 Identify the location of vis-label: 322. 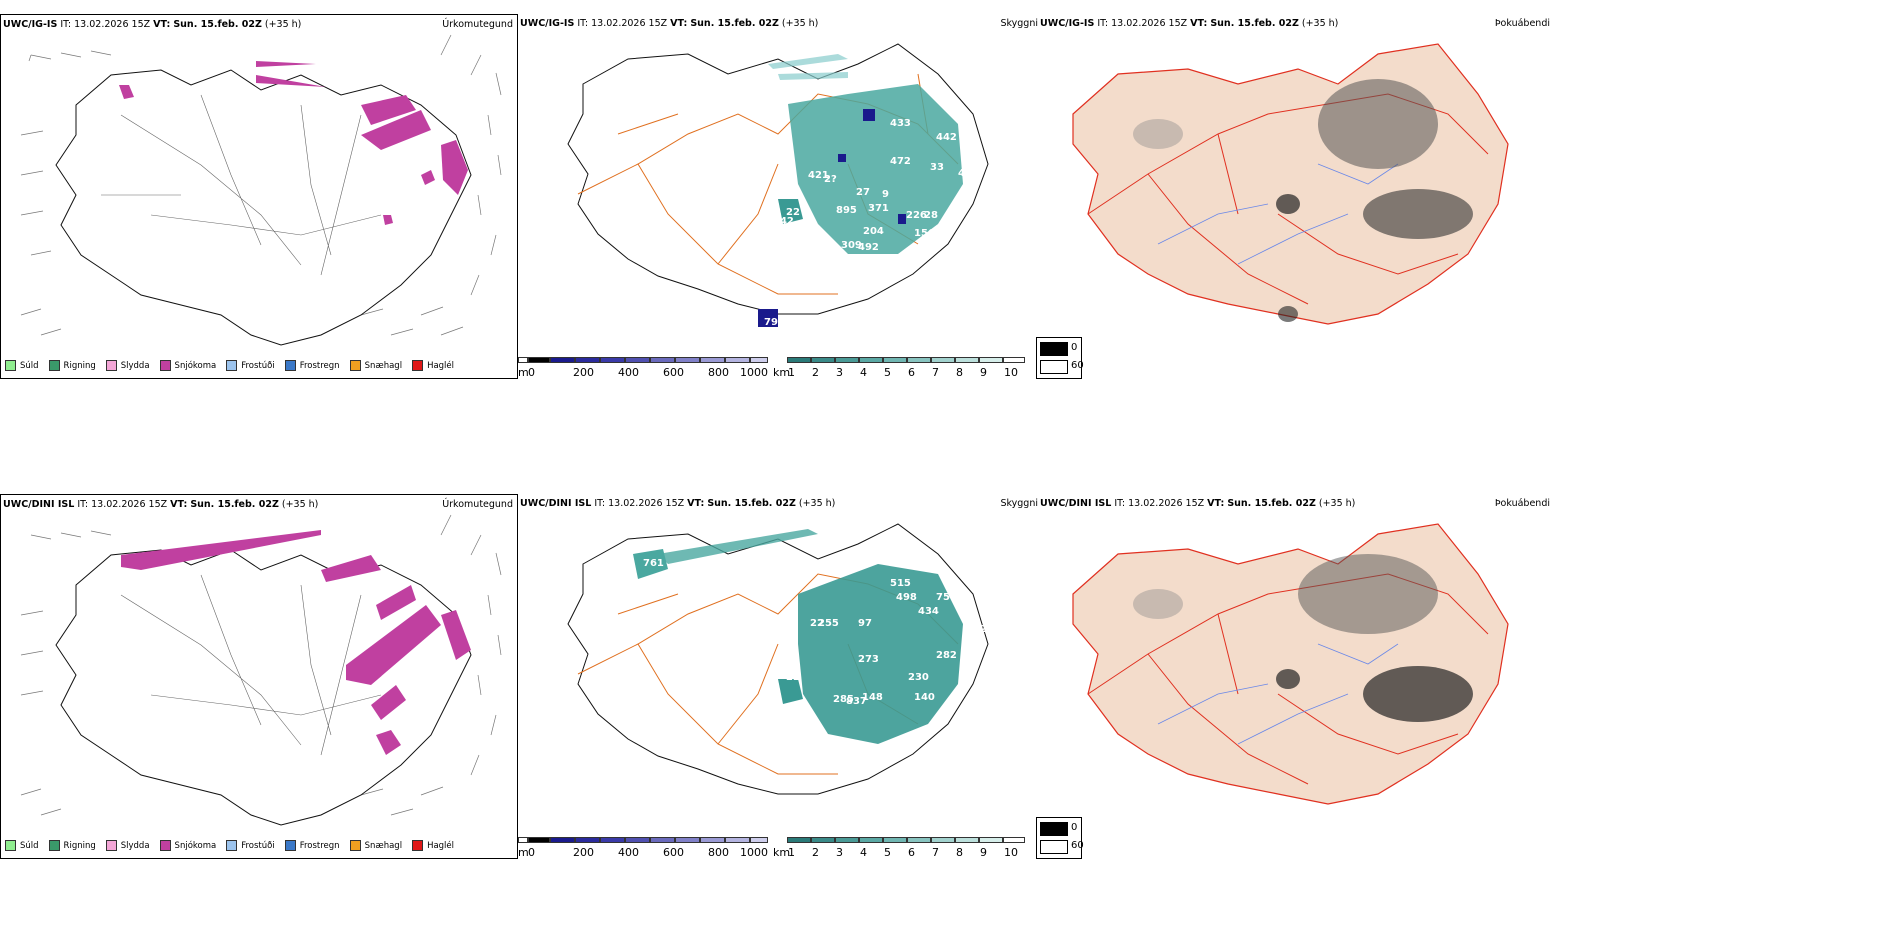
(976, 629).